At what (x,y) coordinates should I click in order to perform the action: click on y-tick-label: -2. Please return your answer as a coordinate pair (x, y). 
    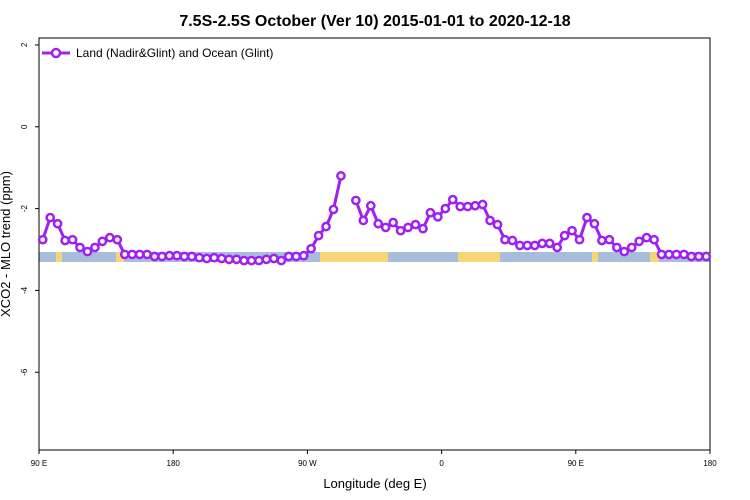
    Looking at the image, I should click on (24, 209).